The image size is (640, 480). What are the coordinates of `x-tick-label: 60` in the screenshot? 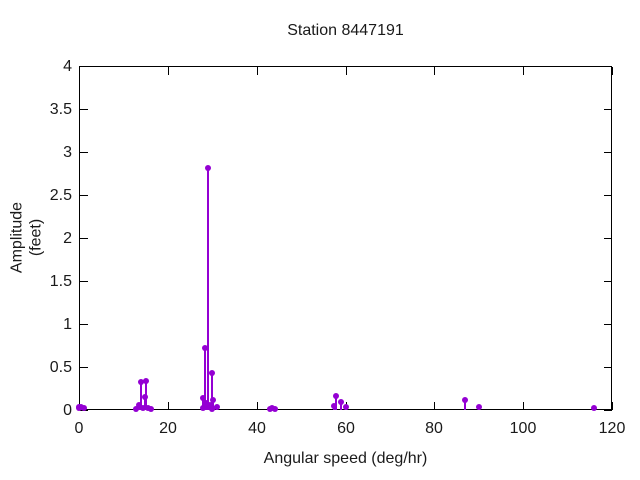 It's located at (346, 428).